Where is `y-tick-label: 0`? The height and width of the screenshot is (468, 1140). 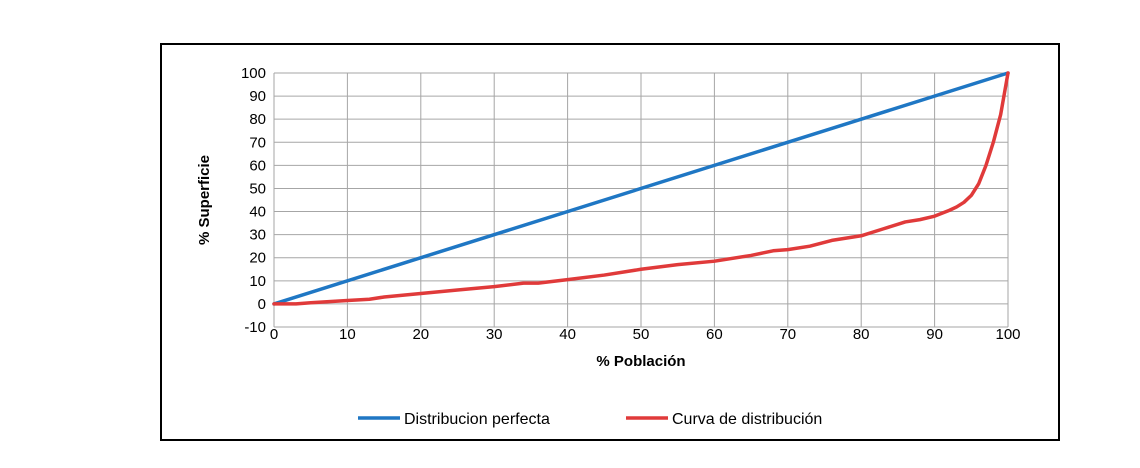
y-tick-label: 0 is located at coordinates (262, 304).